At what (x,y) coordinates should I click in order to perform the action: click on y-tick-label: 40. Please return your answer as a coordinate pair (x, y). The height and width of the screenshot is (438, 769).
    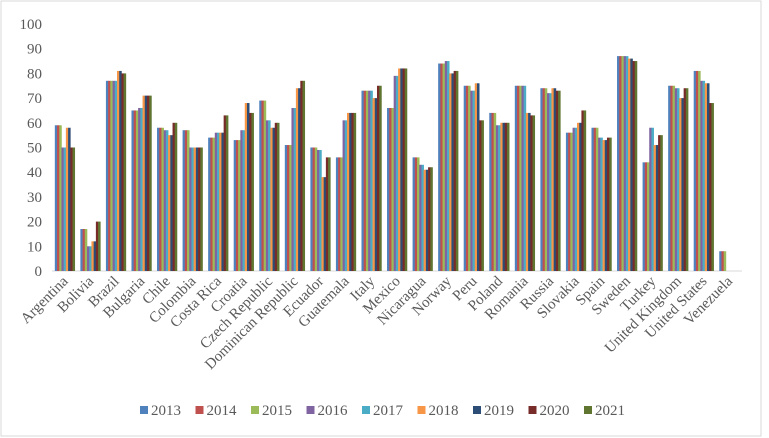
    Looking at the image, I should click on (34, 173).